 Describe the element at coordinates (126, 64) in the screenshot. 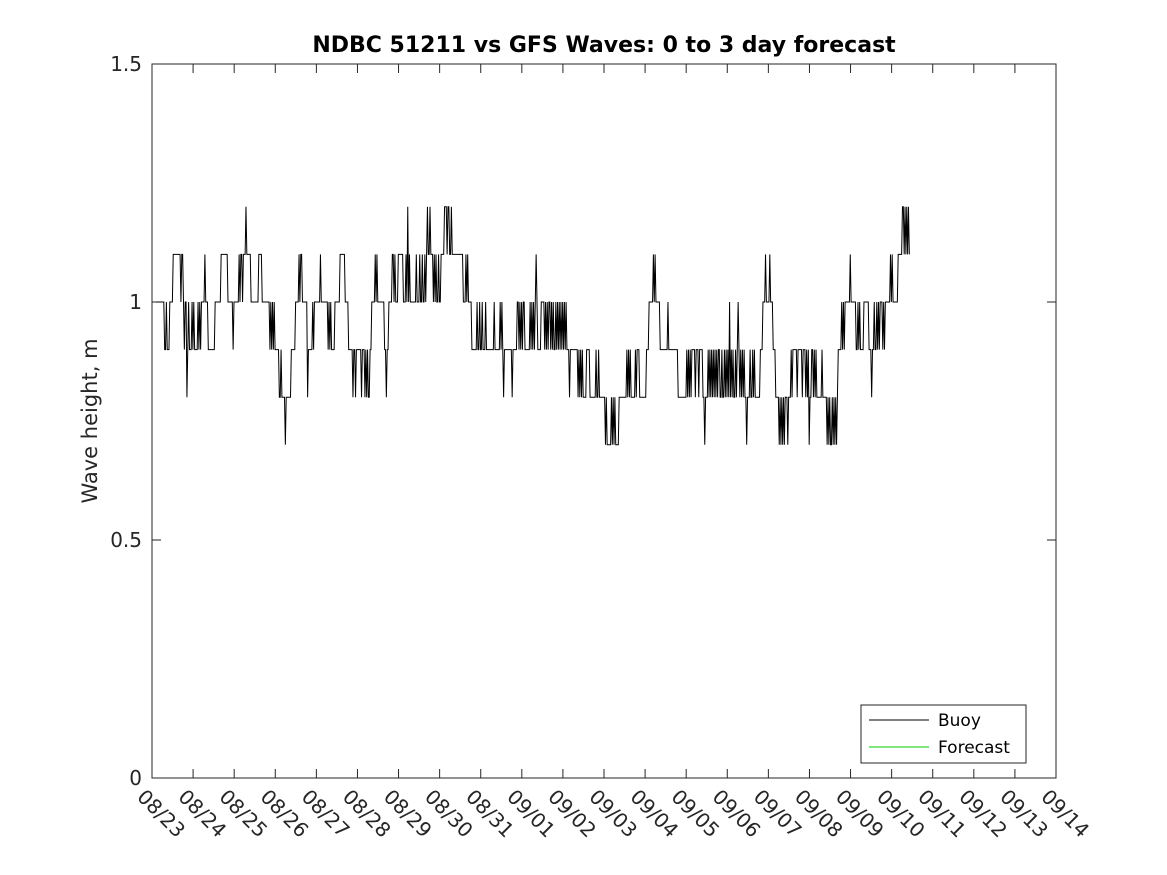

I see `y-tick-label: 1.5` at that location.